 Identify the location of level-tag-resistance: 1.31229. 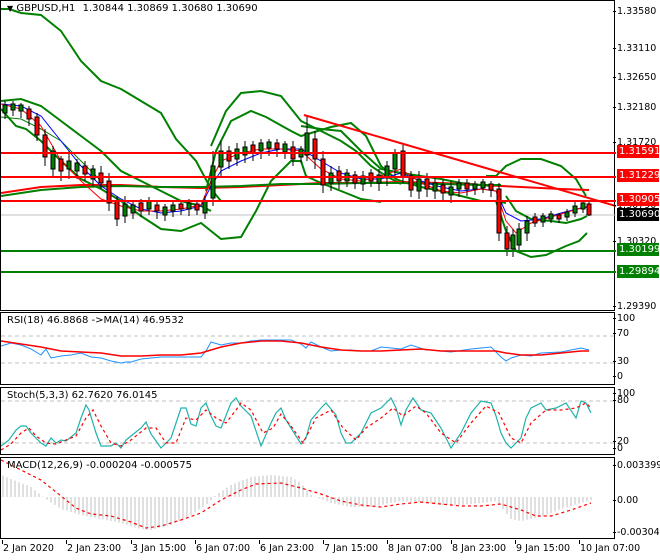
(638, 175).